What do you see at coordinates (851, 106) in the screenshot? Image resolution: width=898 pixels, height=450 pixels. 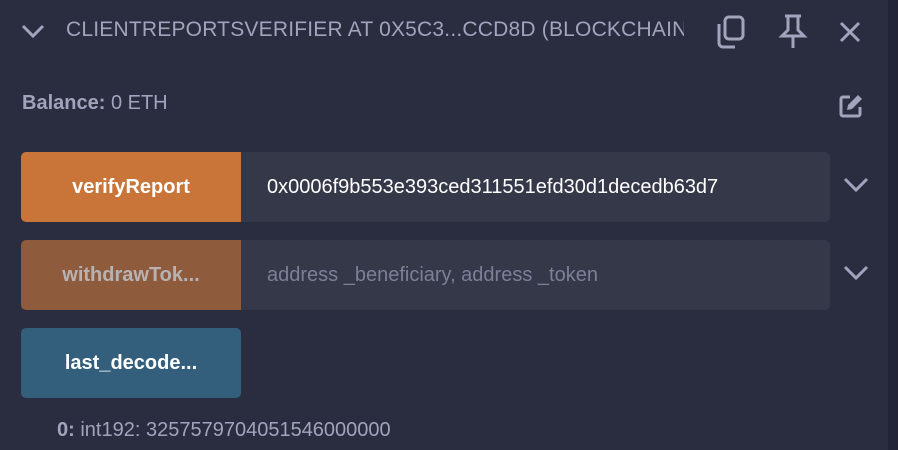 I see `edit-icon` at bounding box center [851, 106].